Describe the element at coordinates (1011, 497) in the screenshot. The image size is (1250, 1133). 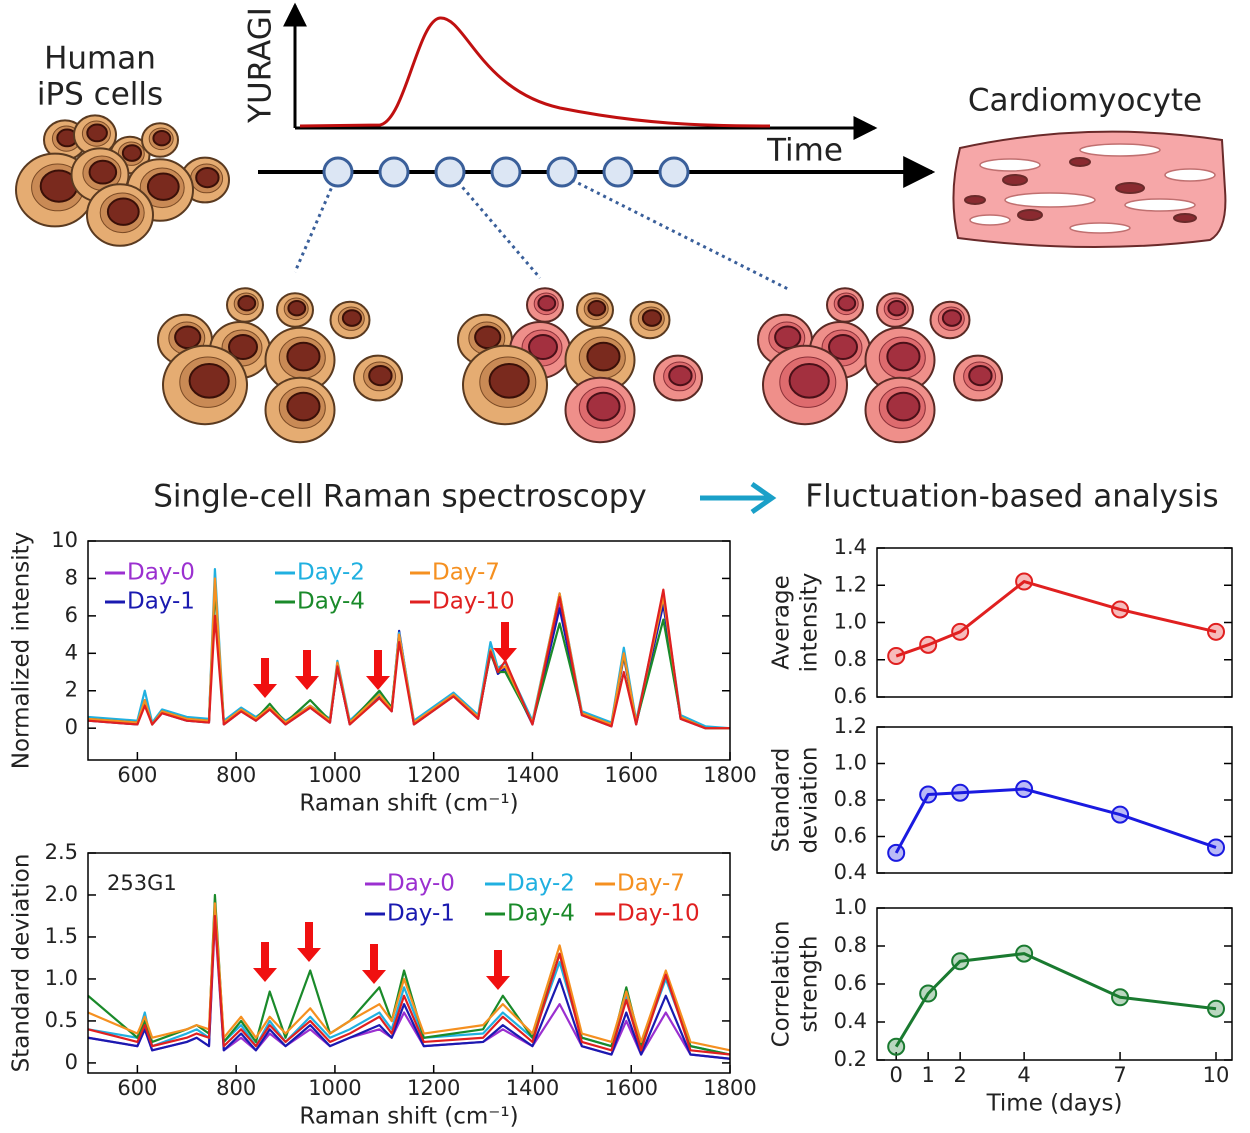
I see `right-heading: Fluctuation-based analysis` at that location.